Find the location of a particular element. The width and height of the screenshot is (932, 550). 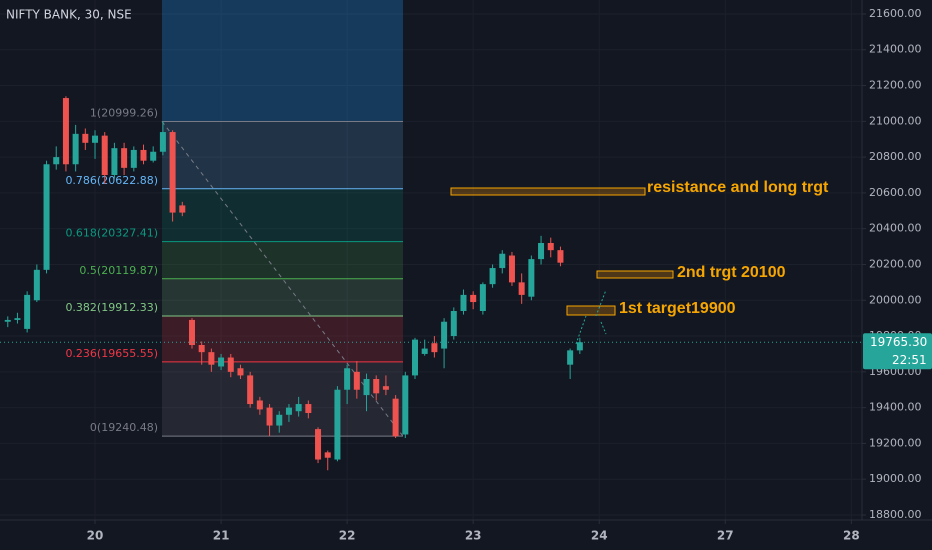

y-tick-label: 21200.00 is located at coordinates (895, 85).